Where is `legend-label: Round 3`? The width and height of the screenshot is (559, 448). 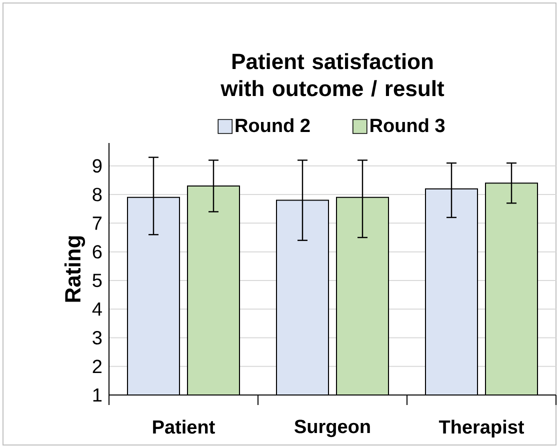
legend-label: Round 3 is located at coordinates (407, 125).